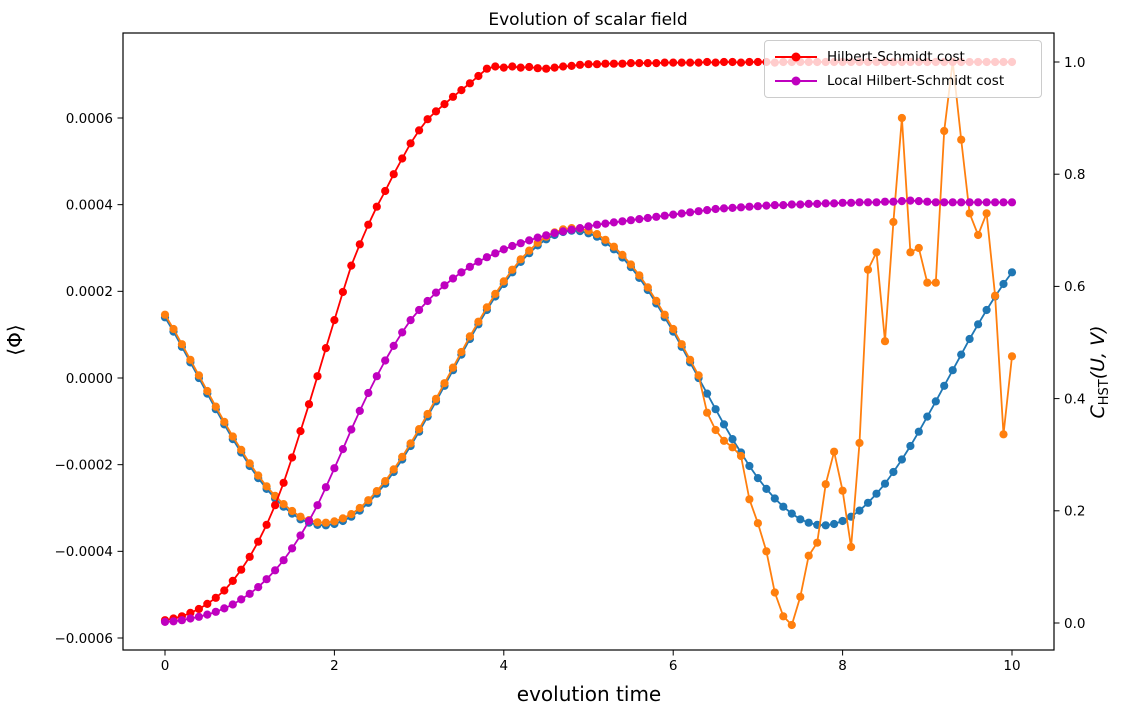 Image resolution: width=1127 pixels, height=717 pixels. What do you see at coordinates (89, 119) in the screenshot?
I see `y-left-tick-label: 0.0006` at bounding box center [89, 119].